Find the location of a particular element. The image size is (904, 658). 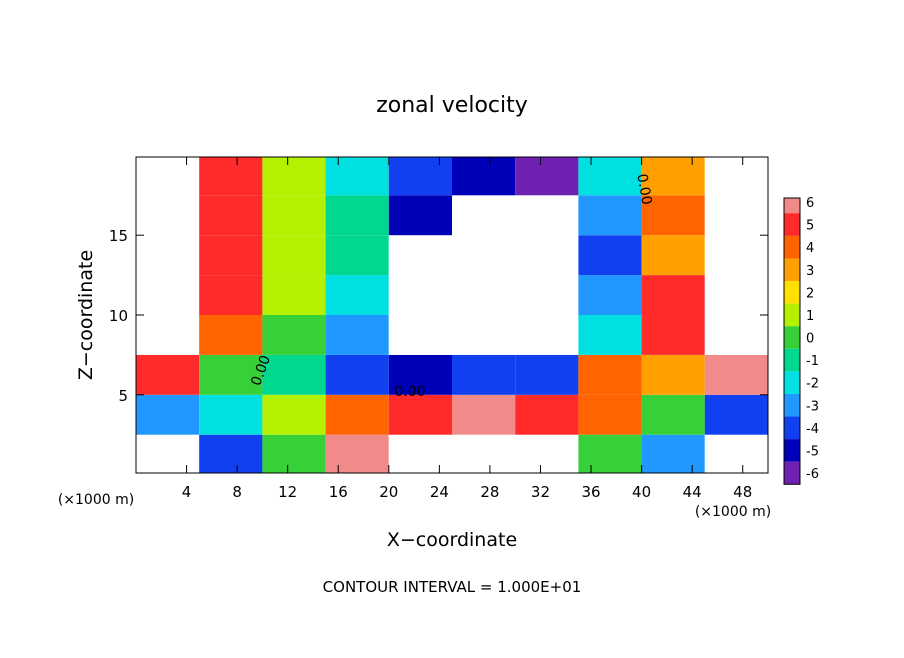

colorbar-label: 5 is located at coordinates (810, 226).